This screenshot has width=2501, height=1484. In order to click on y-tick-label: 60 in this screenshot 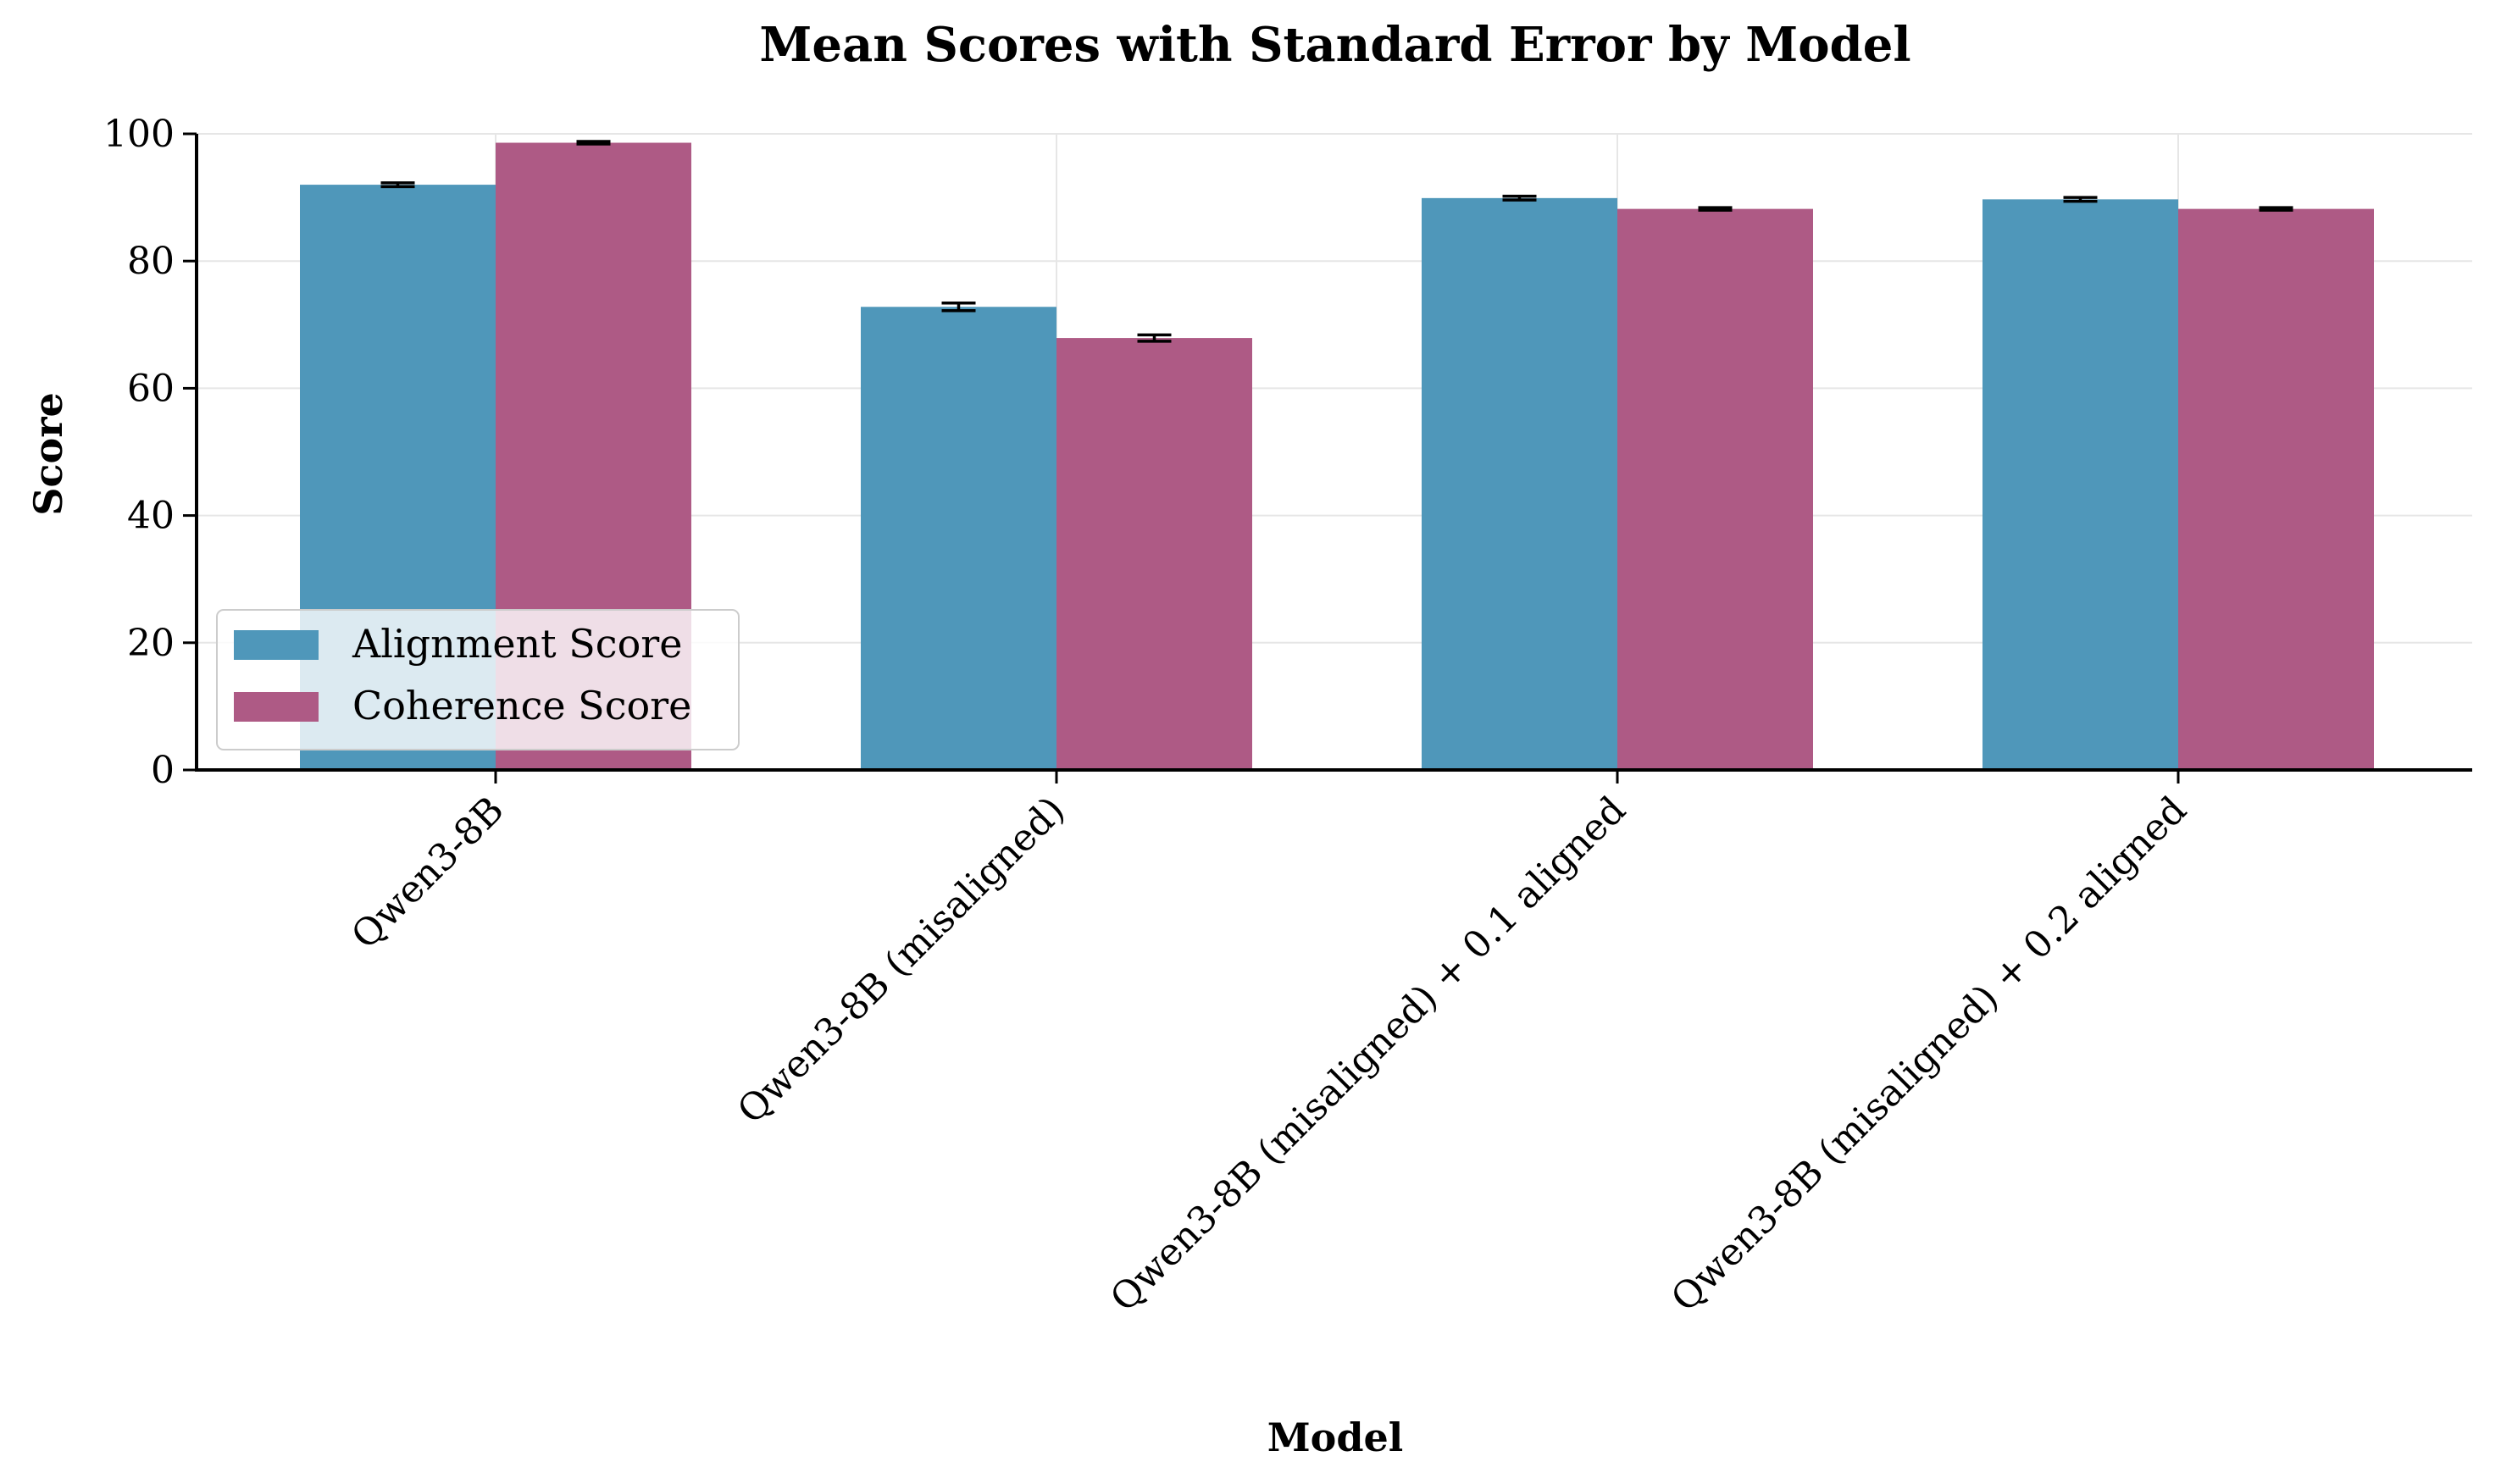, I will do `click(151, 388)`.